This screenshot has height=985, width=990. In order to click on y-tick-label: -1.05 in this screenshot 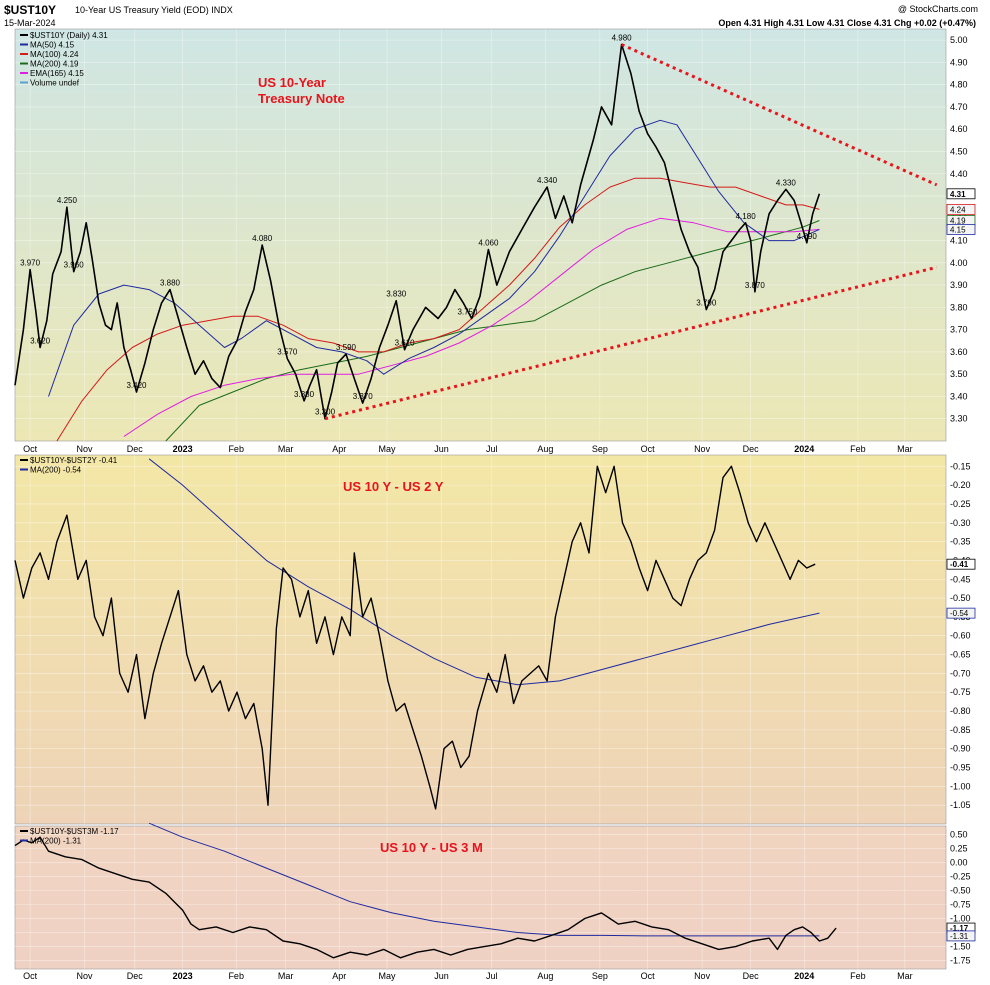, I will do `click(960, 805)`.